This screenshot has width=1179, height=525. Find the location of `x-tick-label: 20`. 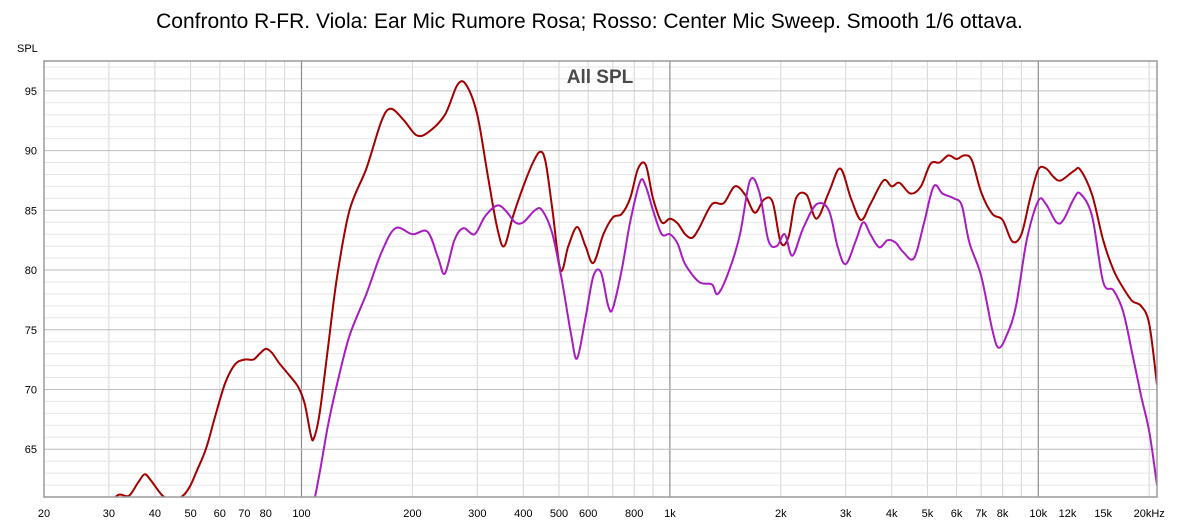

x-tick-label: 20 is located at coordinates (44, 514).